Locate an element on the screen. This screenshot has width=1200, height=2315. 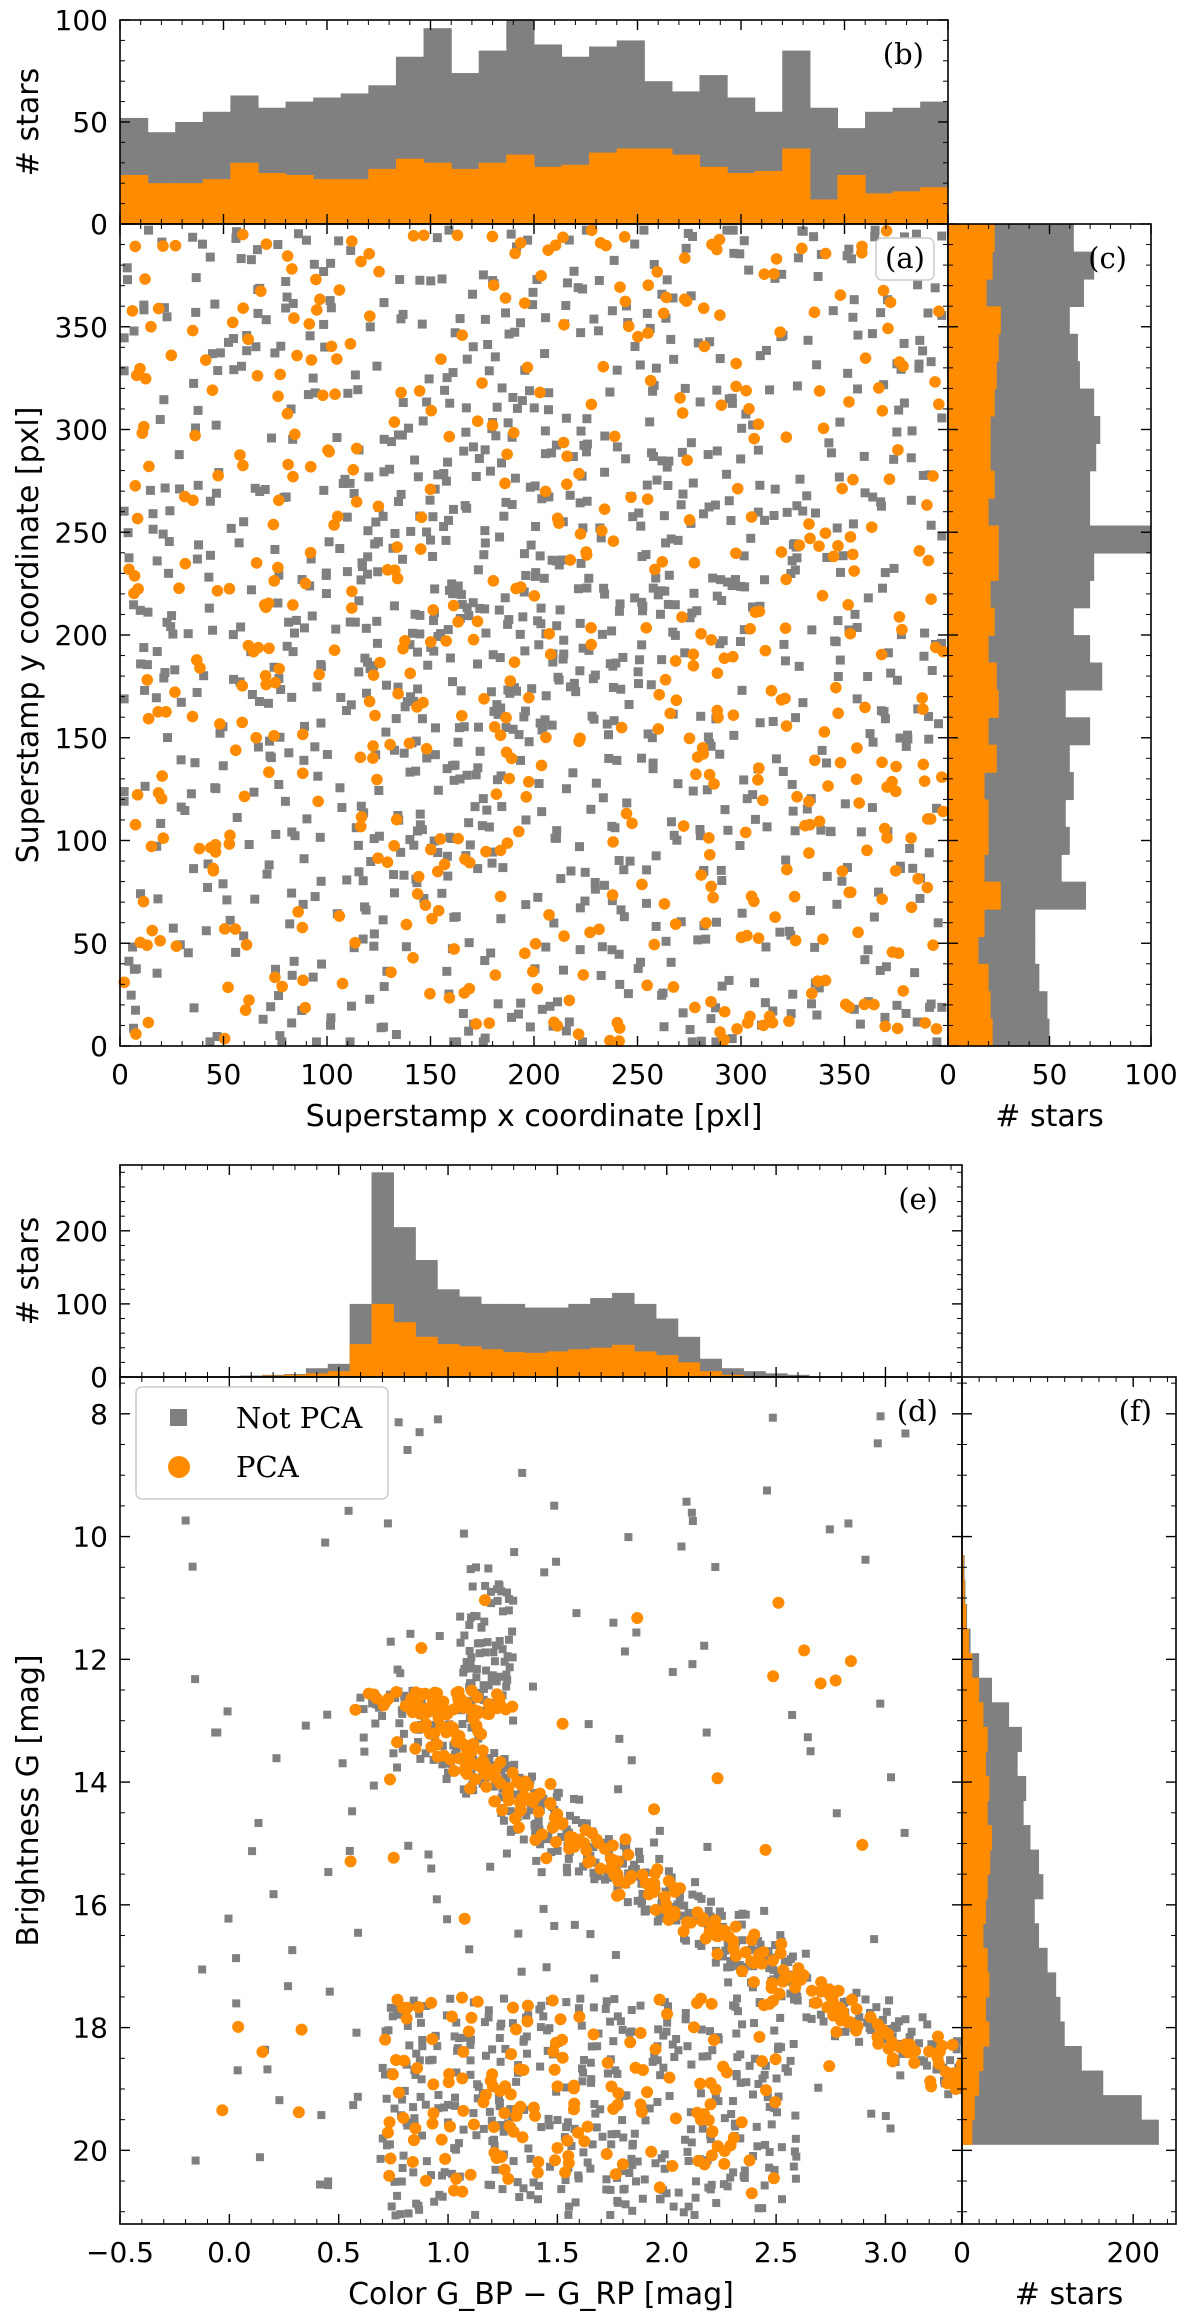
panel-label-f: (f) is located at coordinates (1135, 1411).